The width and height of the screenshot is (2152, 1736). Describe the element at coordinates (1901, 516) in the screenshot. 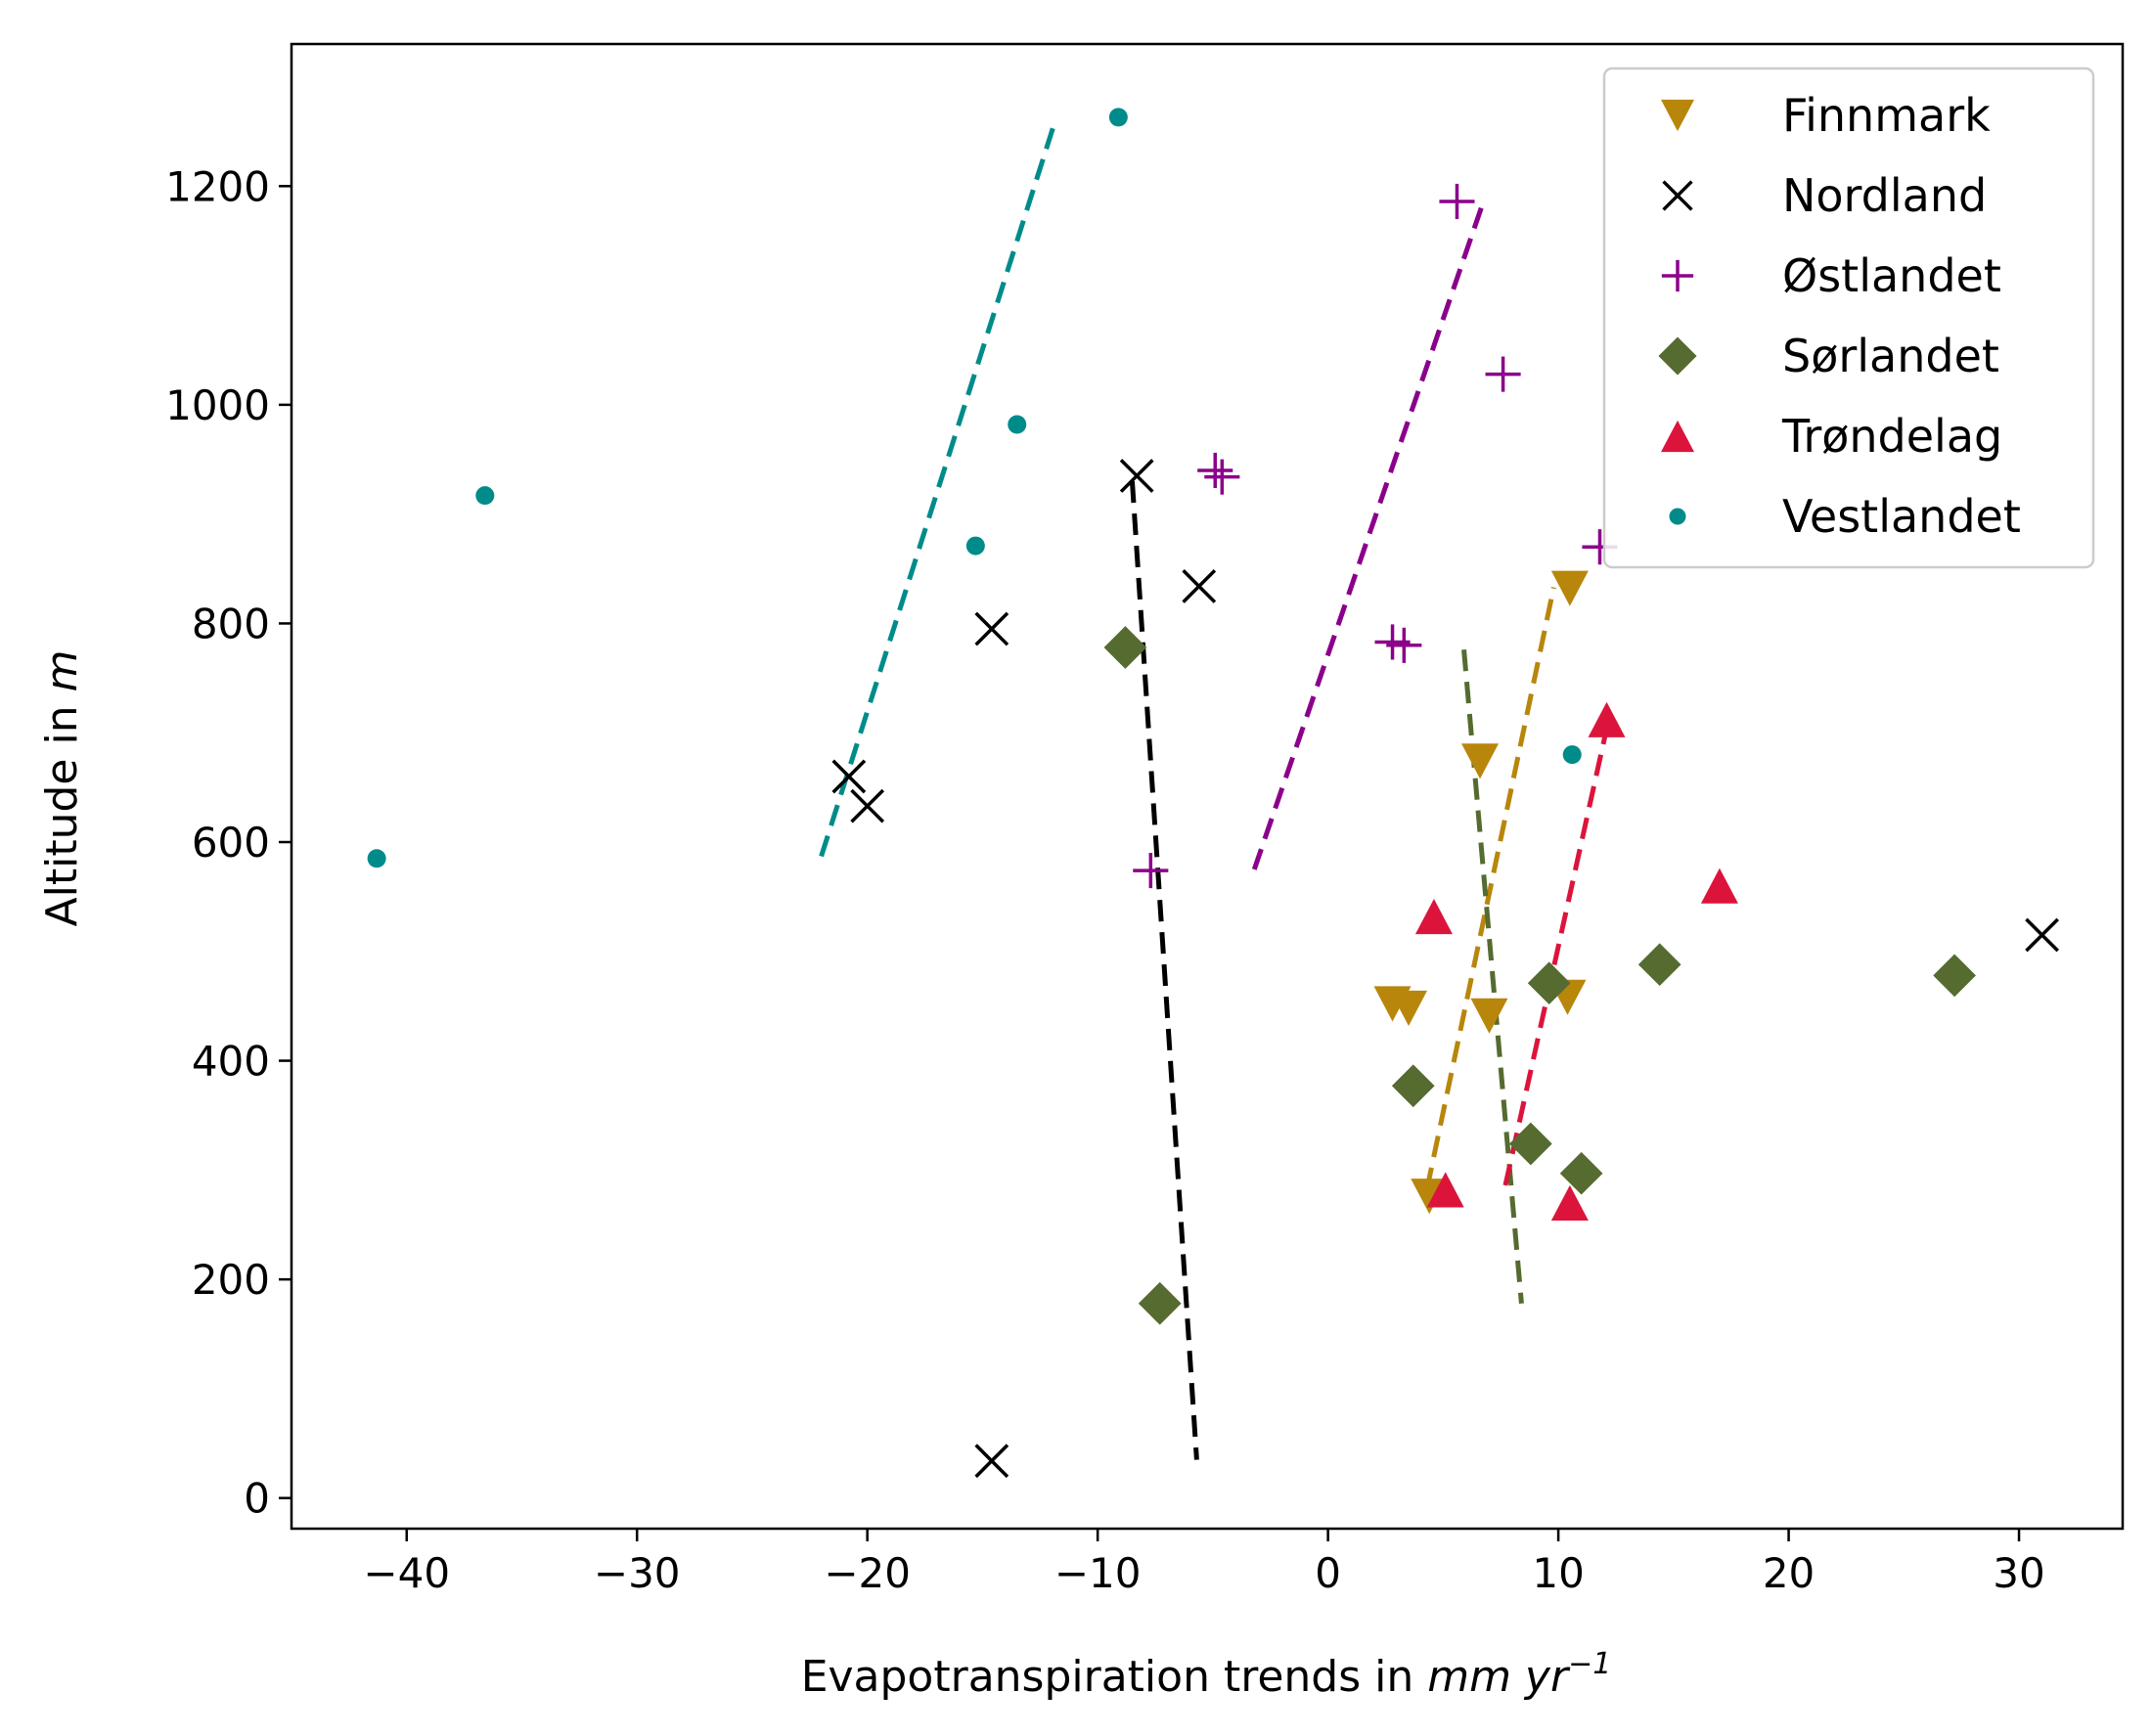

I see `legend-label-vestlandet: Vestlandet` at that location.